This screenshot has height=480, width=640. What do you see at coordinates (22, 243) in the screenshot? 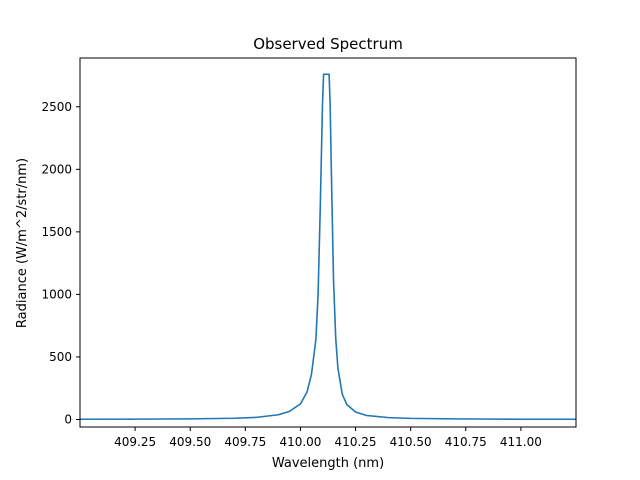
I see `y-axis-label: Radiance (W/m^2/str/nm)` at bounding box center [22, 243].